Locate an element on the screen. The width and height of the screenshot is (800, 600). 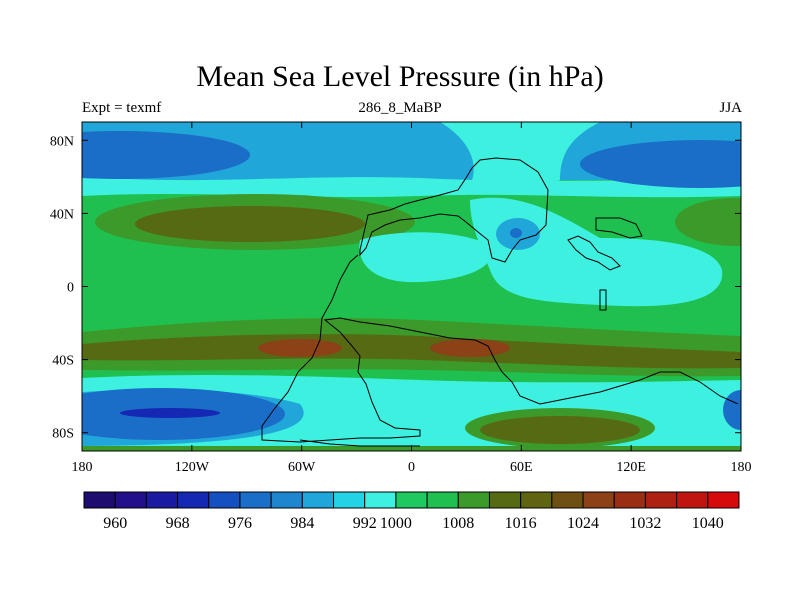
map-title: Mean Sea Level Pressure (in hPa) is located at coordinates (400, 76).